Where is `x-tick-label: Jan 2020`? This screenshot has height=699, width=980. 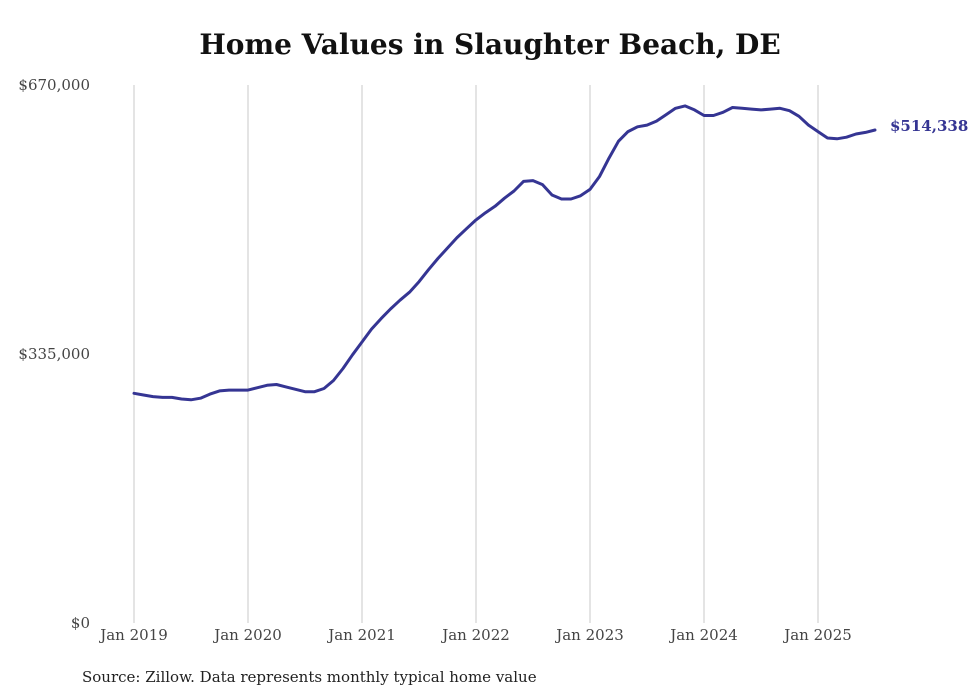
x-tick-label: Jan 2020 is located at coordinates (247, 635).